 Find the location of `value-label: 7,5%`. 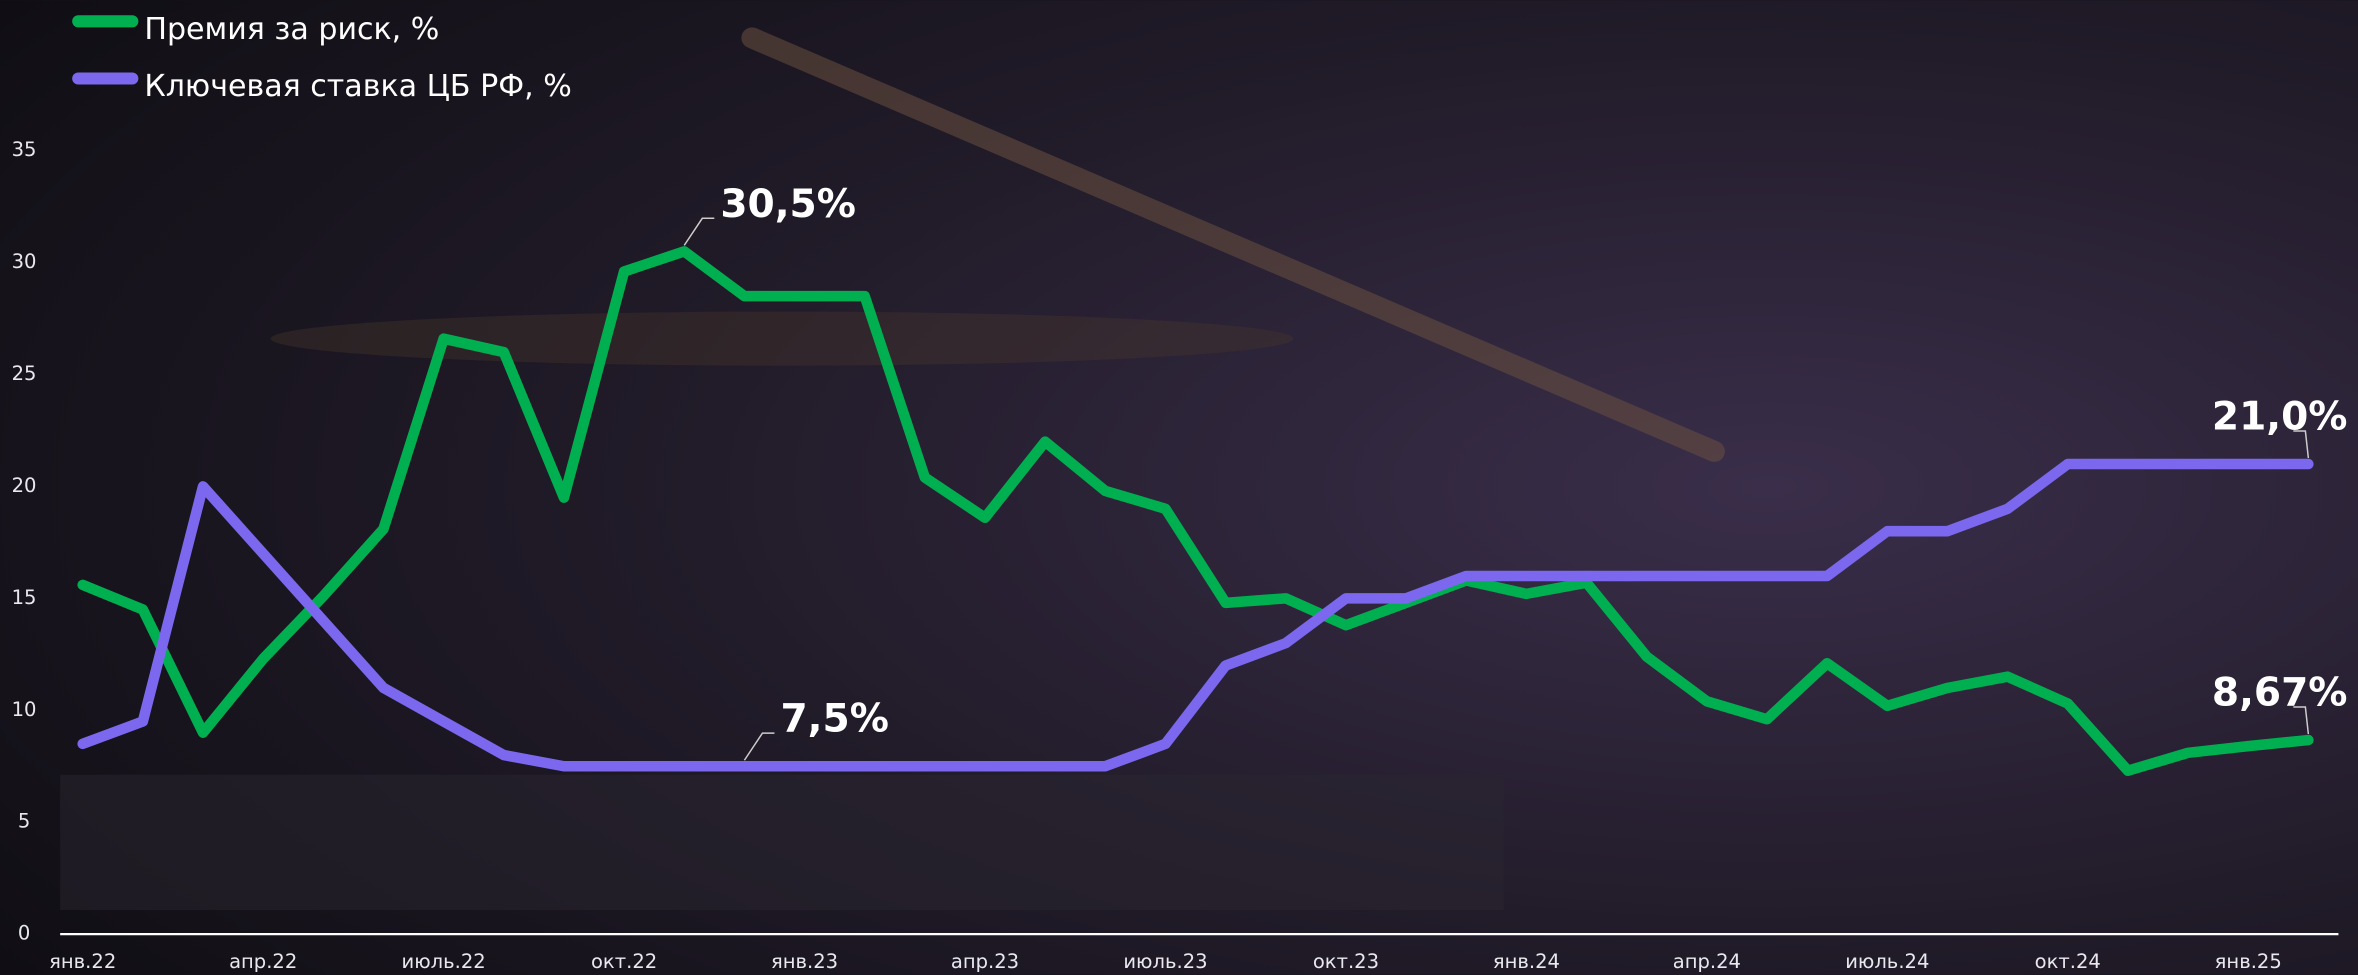

value-label: 7,5% is located at coordinates (834, 719).